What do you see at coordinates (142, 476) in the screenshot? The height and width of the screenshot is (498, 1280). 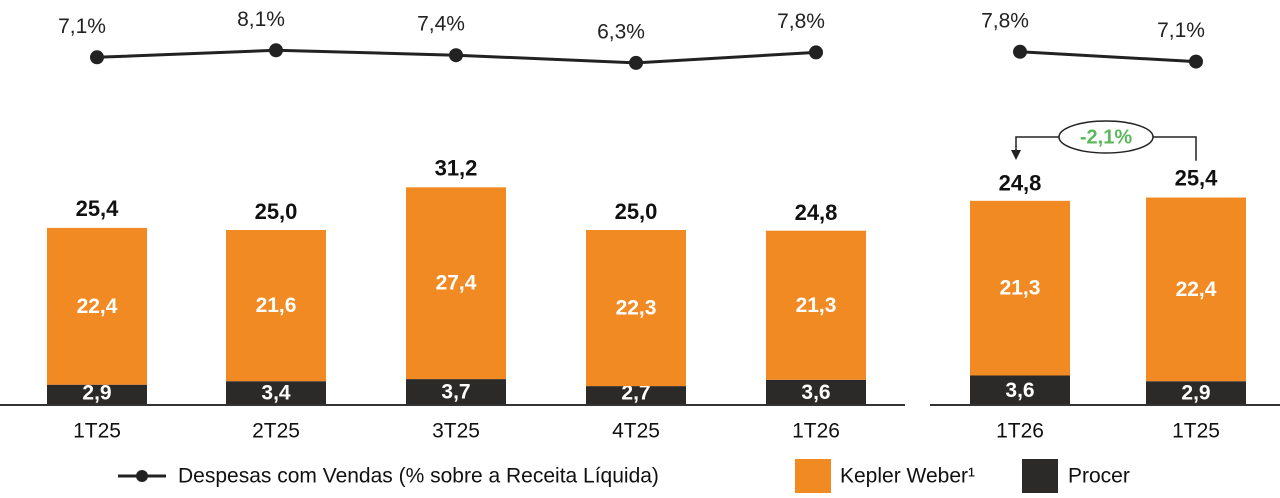 I see `legend-dot` at bounding box center [142, 476].